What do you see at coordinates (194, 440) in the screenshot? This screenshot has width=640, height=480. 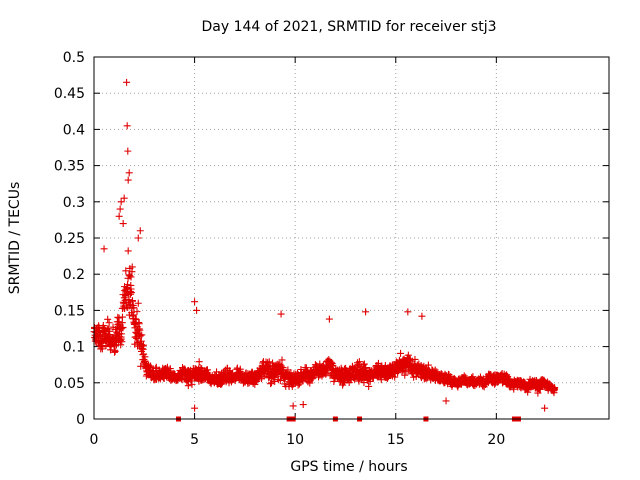 I see `x-tick-label: 5` at bounding box center [194, 440].